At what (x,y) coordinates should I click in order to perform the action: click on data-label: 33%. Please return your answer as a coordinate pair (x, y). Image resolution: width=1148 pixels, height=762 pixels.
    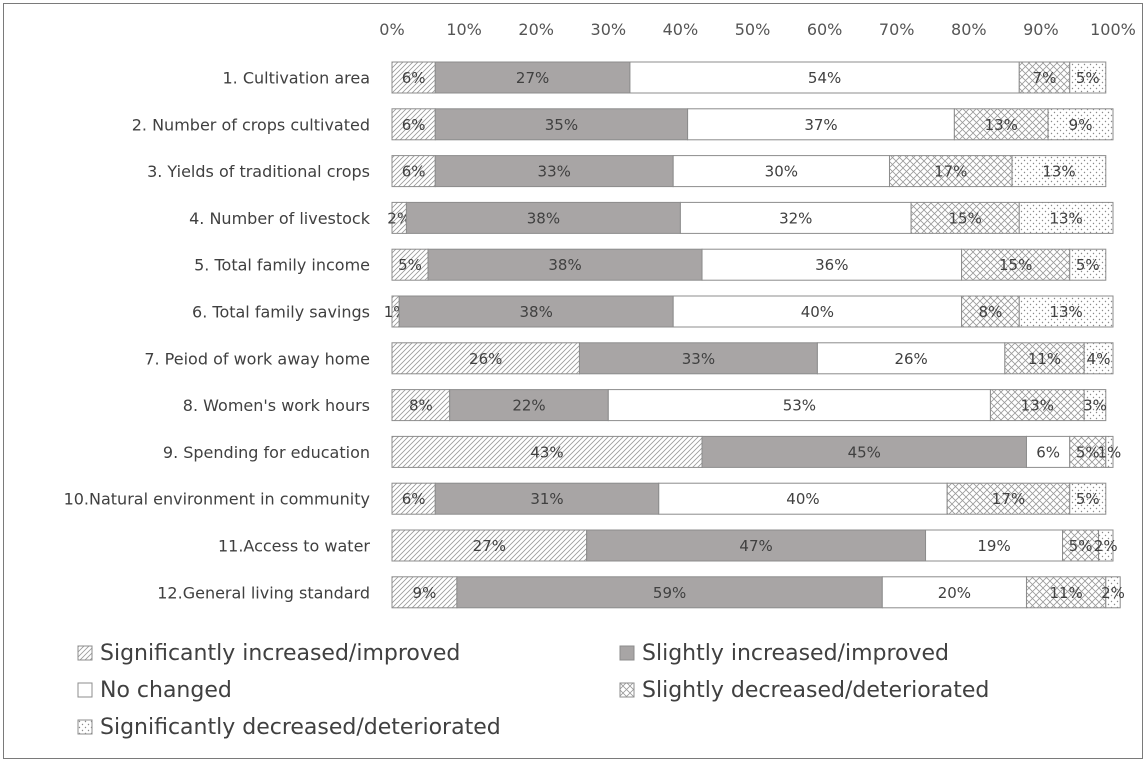
    Looking at the image, I should click on (554, 172).